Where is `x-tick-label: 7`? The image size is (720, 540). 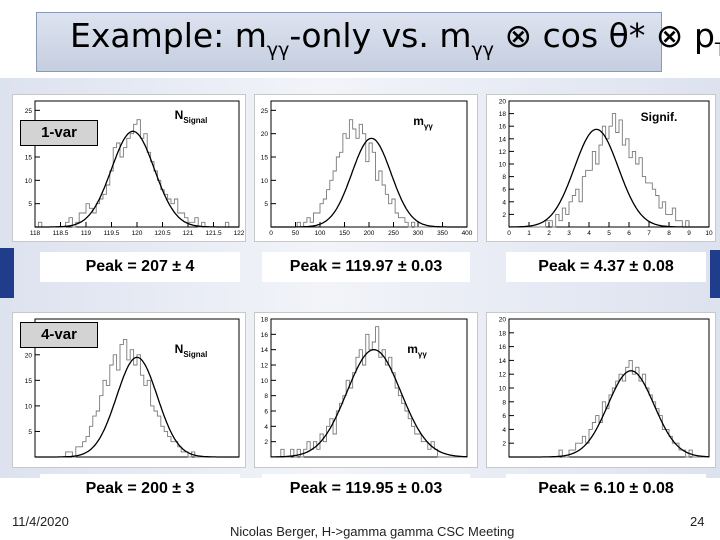
x-tick-label: 7 is located at coordinates (649, 233).